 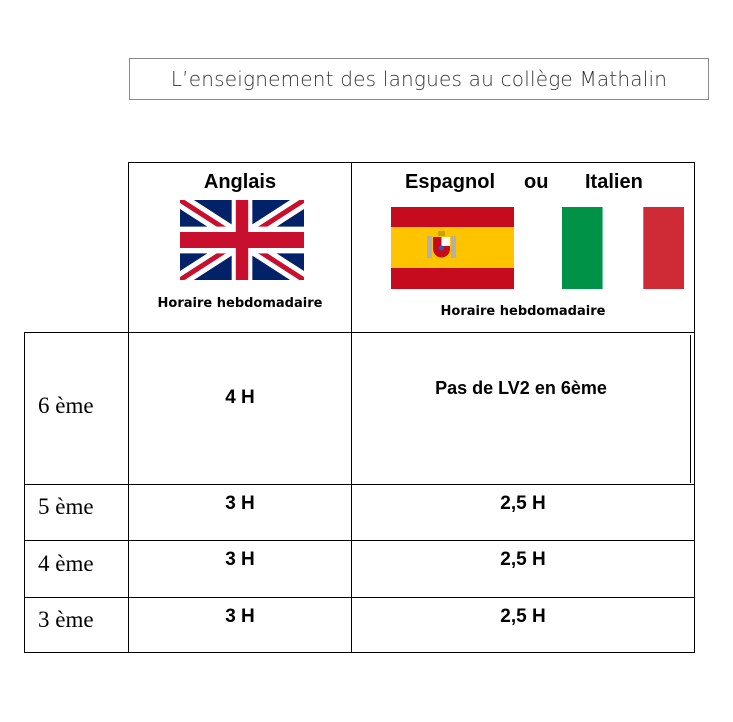 I want to click on header-spanish: Espagnol, so click(x=450, y=182).